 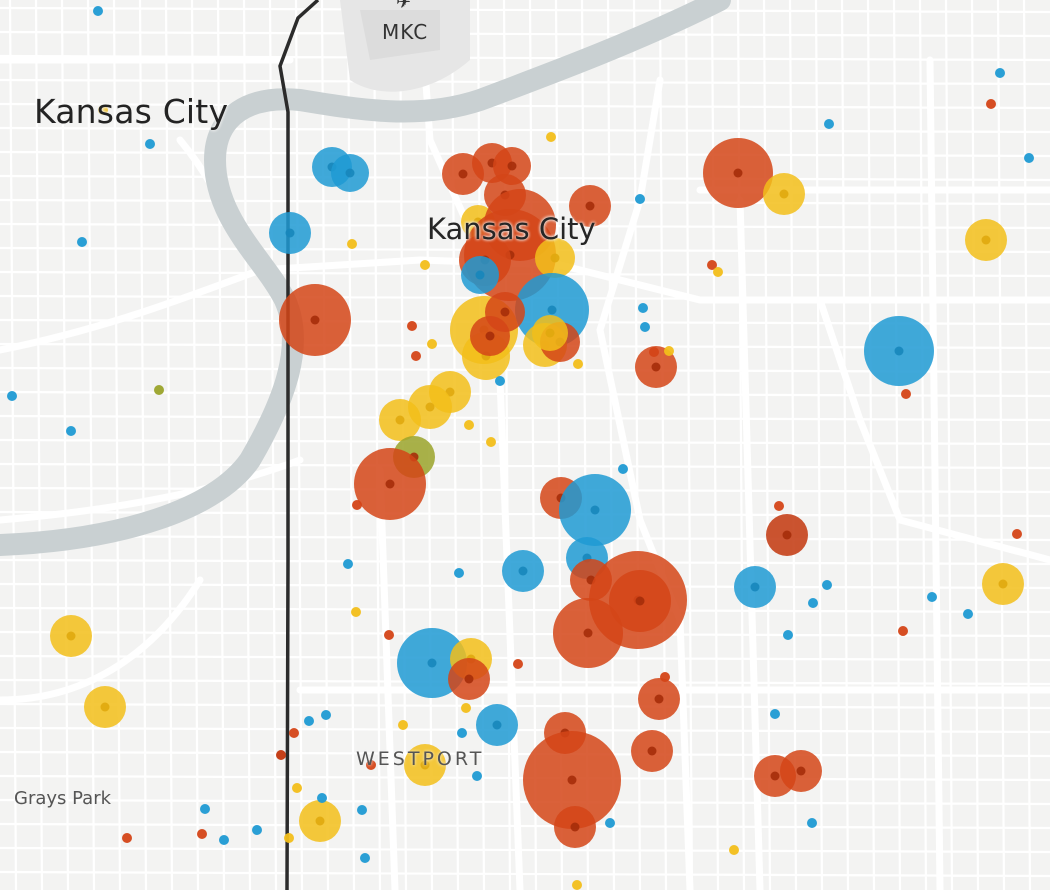 I want to click on state-line, so click(x=299, y=445).